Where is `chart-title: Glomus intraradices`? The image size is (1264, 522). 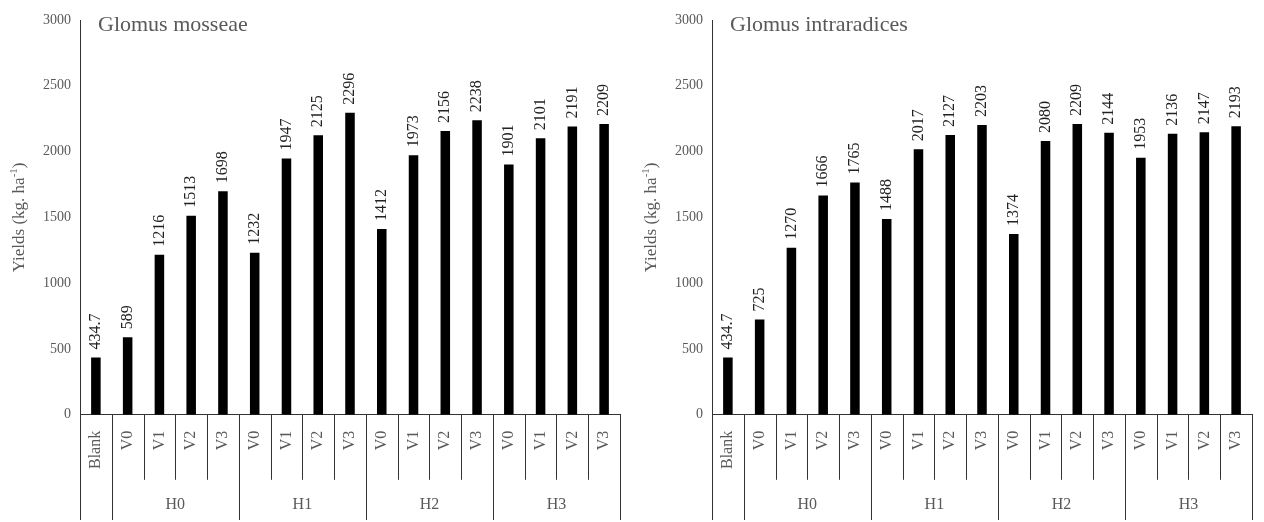
chart-title: Glomus intraradices is located at coordinates (819, 23).